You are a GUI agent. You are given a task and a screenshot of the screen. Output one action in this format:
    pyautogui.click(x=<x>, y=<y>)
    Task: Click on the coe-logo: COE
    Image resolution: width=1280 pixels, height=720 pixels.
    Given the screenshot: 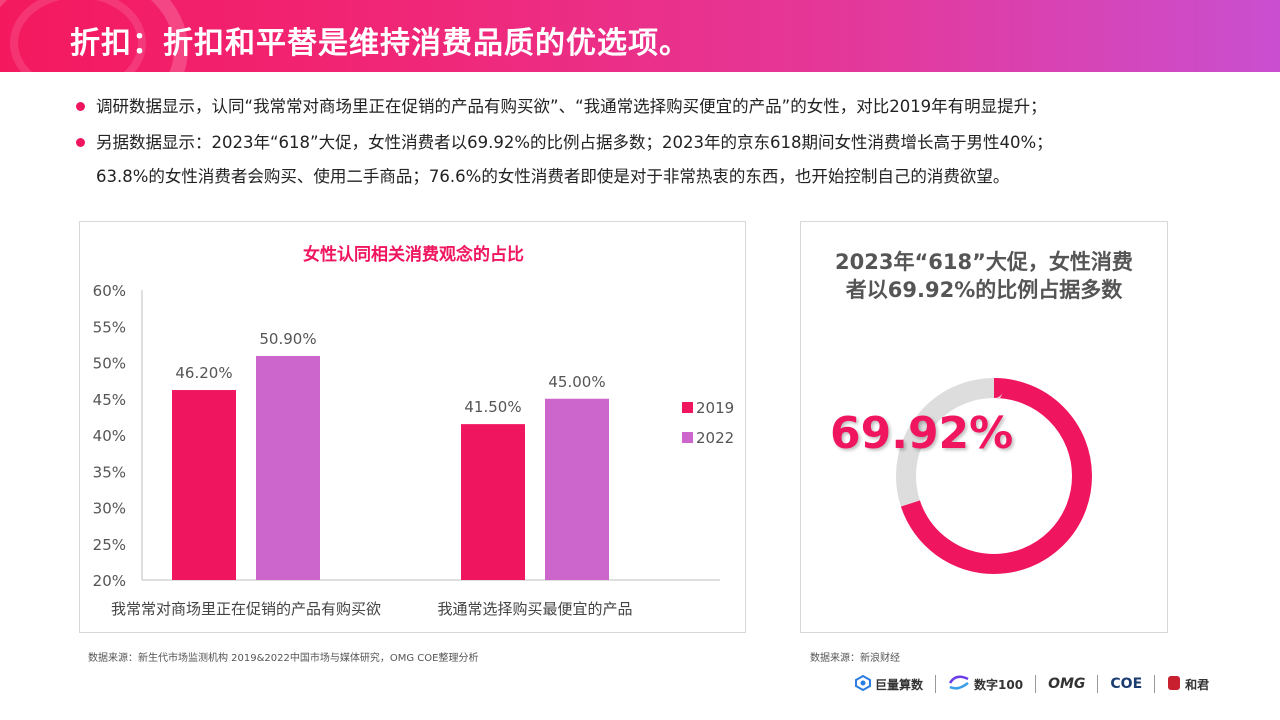 What is the action you would take?
    pyautogui.click(x=1126, y=684)
    